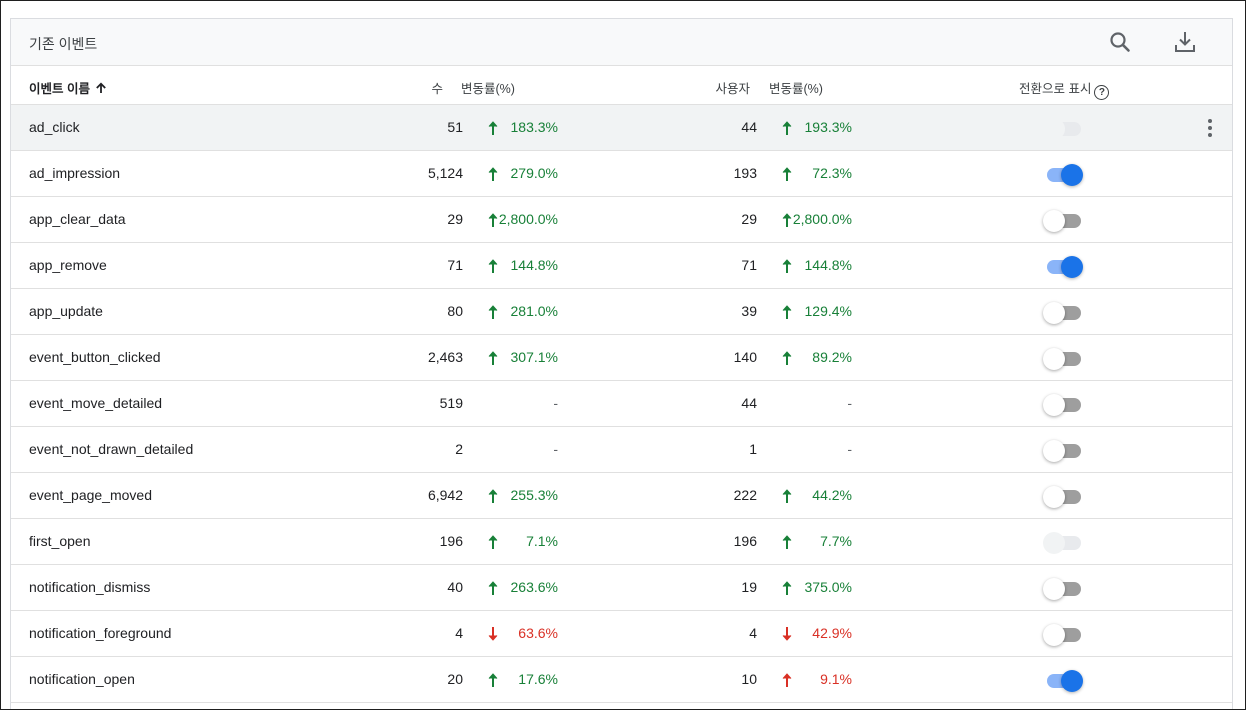 This screenshot has width=1246, height=710. What do you see at coordinates (95, 357) in the screenshot?
I see `event-name: event_button_clicked` at bounding box center [95, 357].